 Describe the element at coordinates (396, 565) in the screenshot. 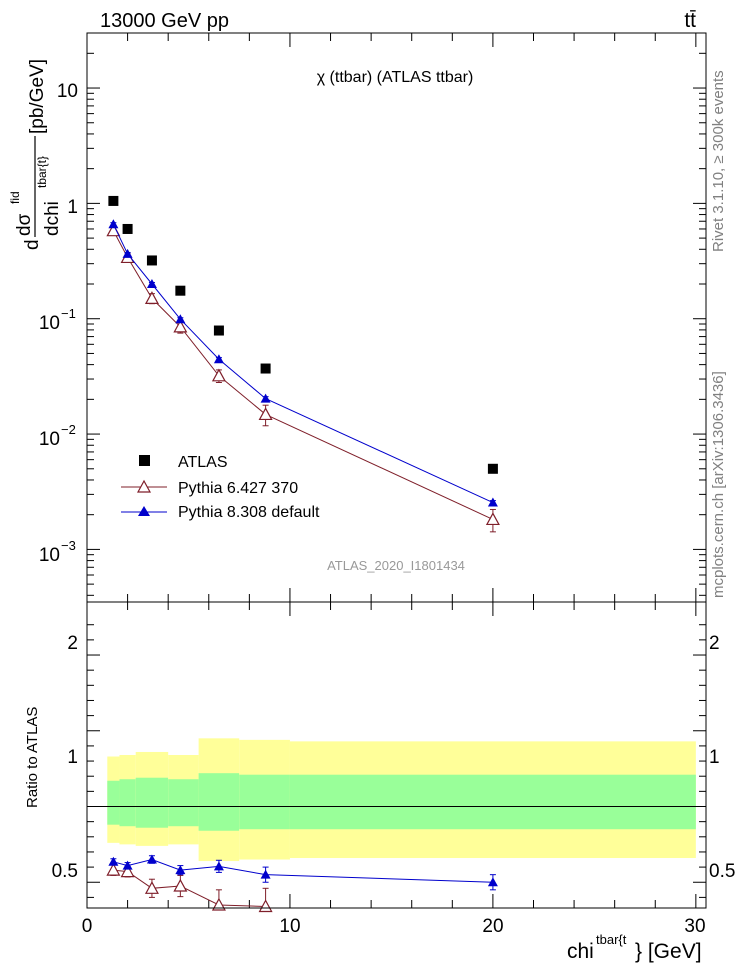

I see `watermark: ATLAS_2020_I1801434` at that location.